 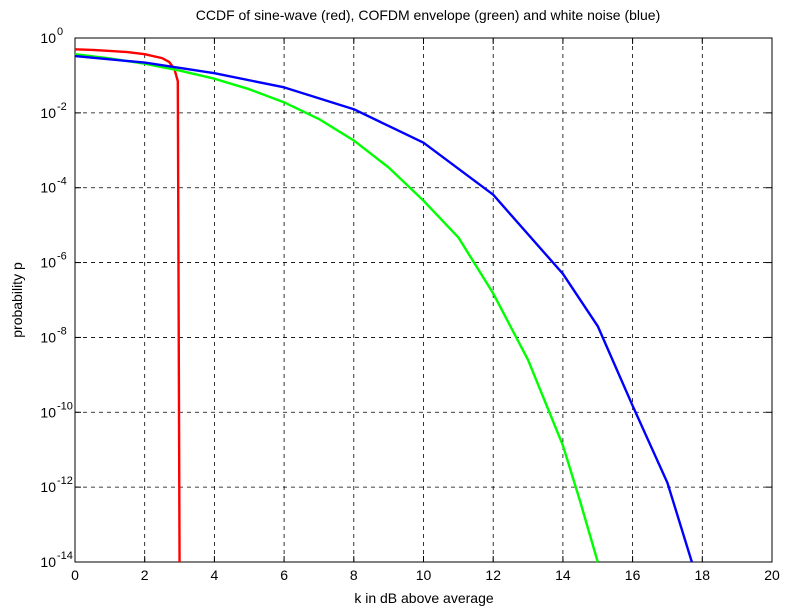 I want to click on x-tick-label: 18, so click(x=703, y=575).